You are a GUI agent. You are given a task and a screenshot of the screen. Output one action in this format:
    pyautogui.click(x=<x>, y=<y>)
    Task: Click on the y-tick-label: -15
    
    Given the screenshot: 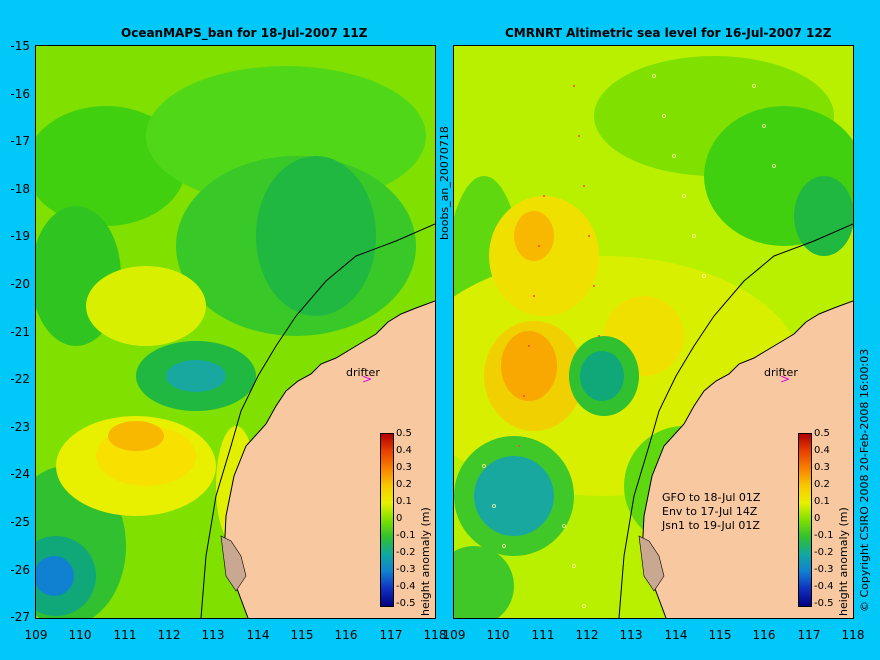 What is the action you would take?
    pyautogui.click(x=20, y=46)
    